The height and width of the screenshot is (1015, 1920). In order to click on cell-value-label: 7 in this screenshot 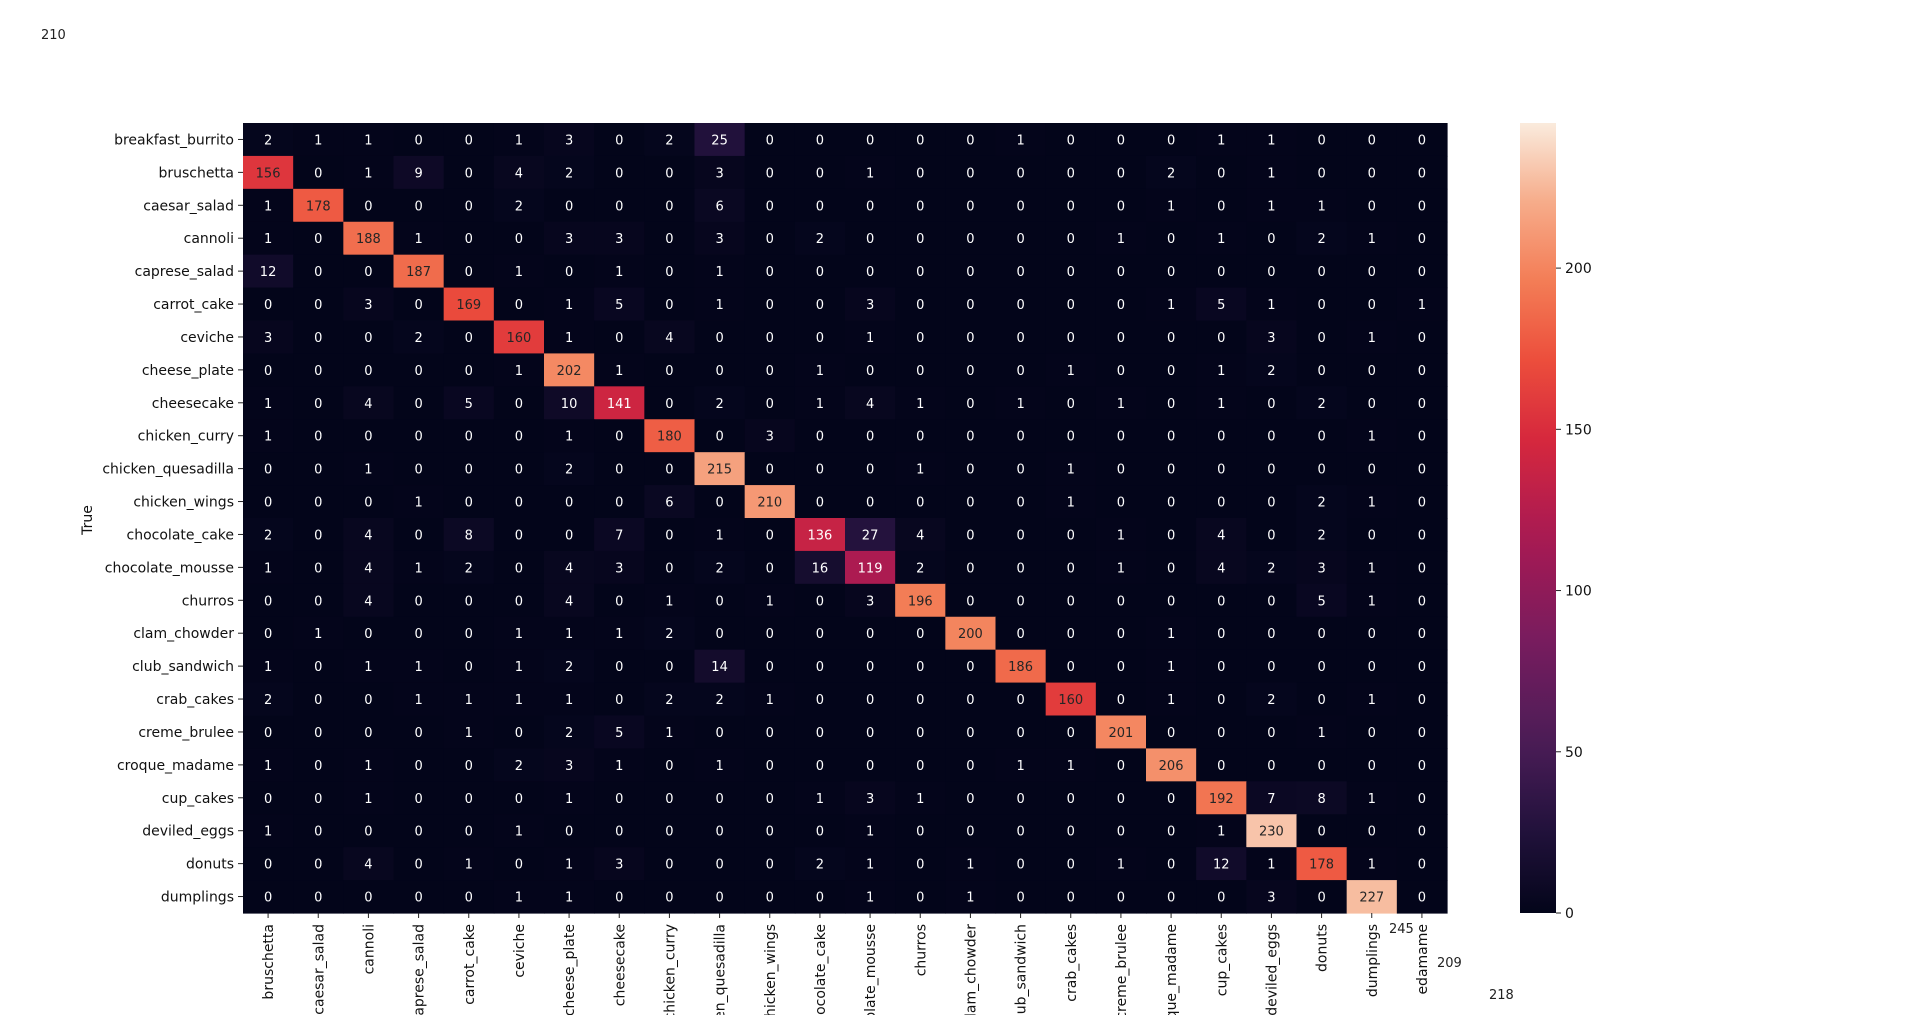, I will do `click(1271, 799)`.